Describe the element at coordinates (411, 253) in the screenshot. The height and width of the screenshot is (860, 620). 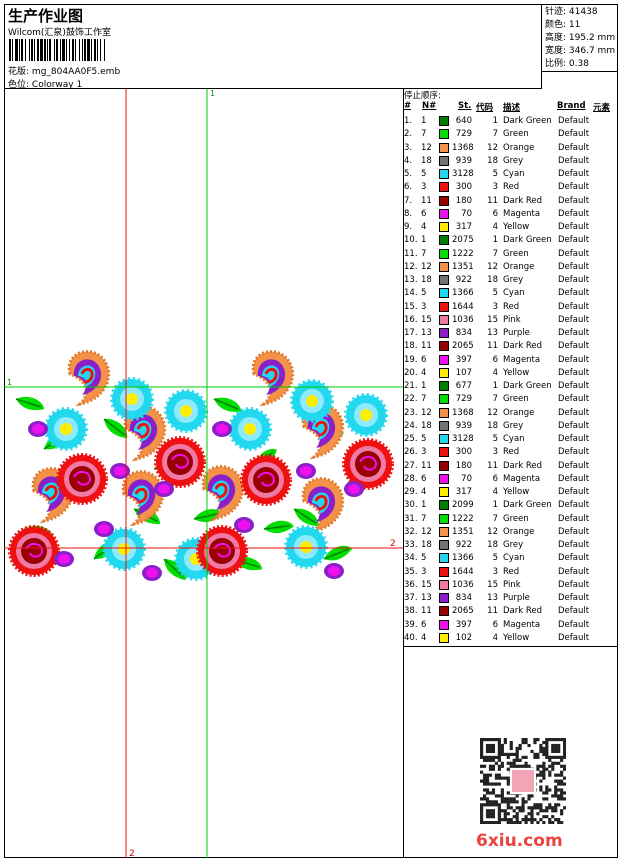
I see `row-index: 11.` at that location.